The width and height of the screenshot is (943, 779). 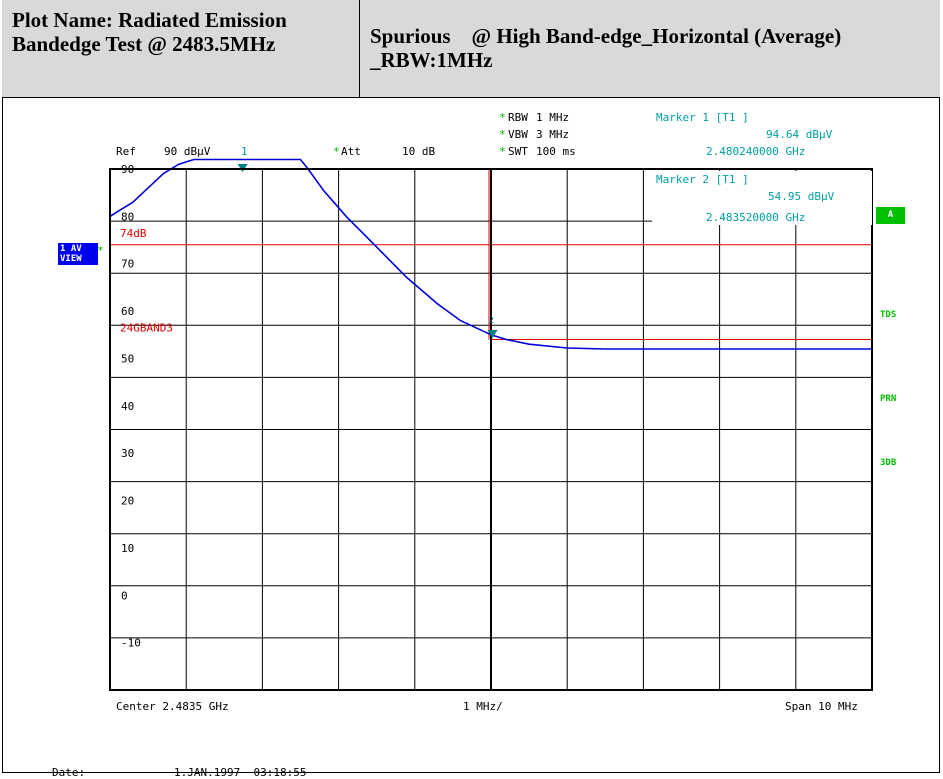 What do you see at coordinates (762, 198) in the screenshot?
I see `marker2-readout-box` at bounding box center [762, 198].